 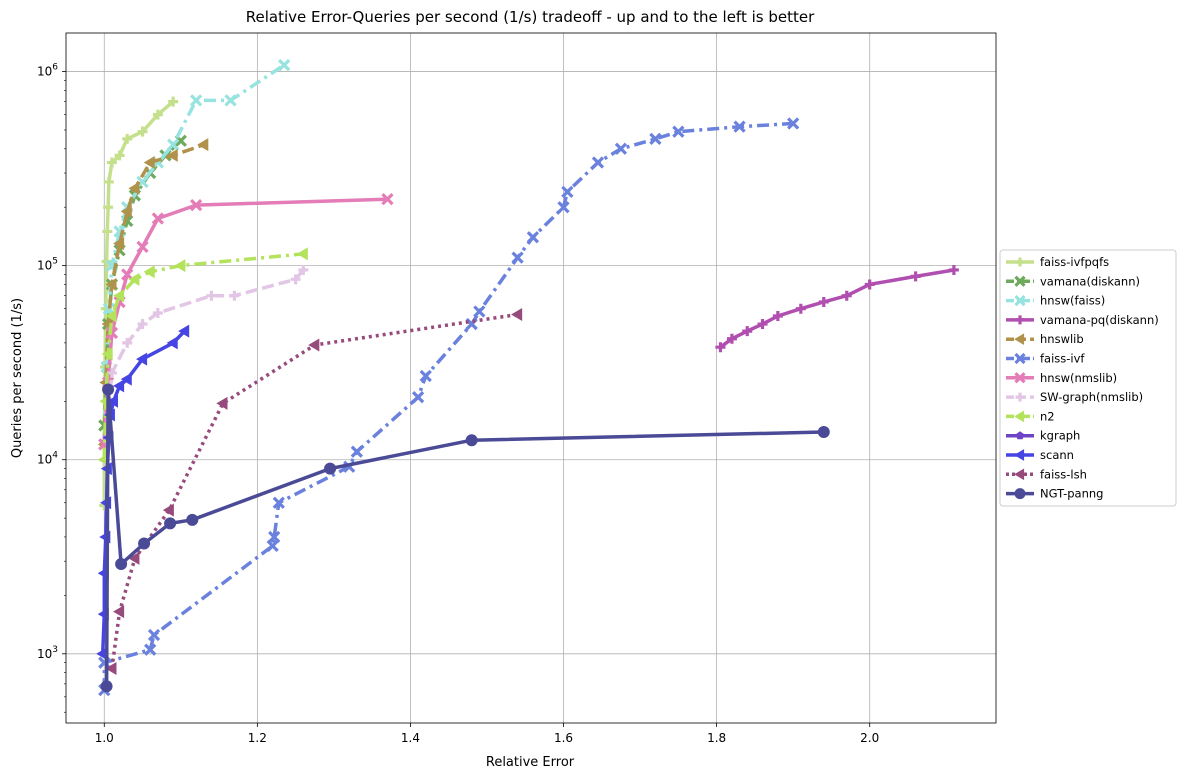 I want to click on x-tick-label: 2.0, so click(x=869, y=738).